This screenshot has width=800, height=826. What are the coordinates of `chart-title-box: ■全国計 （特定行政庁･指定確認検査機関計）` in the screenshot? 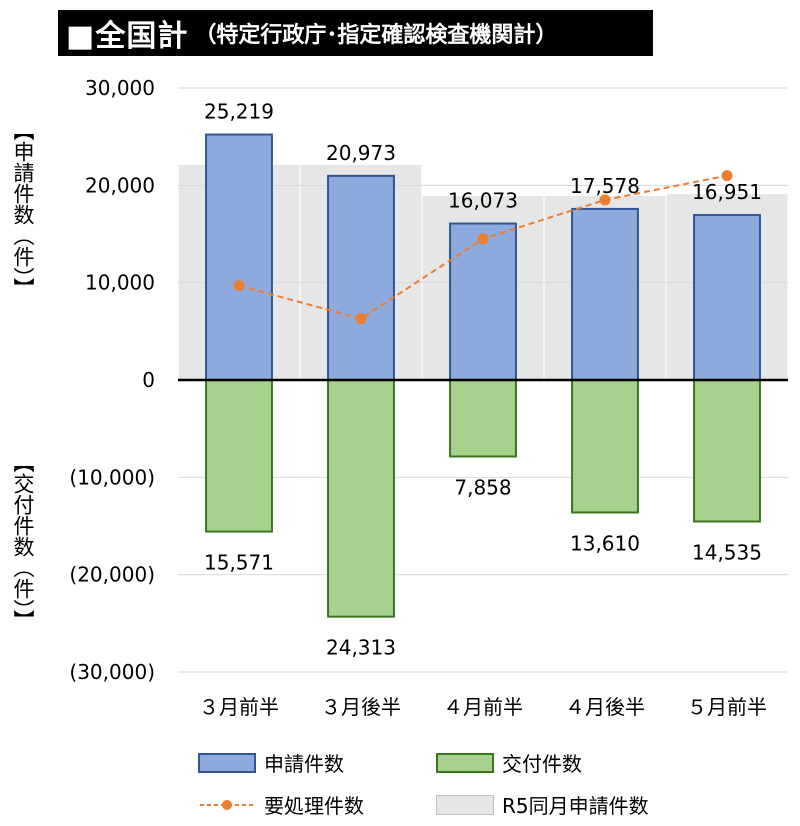 It's located at (355, 33).